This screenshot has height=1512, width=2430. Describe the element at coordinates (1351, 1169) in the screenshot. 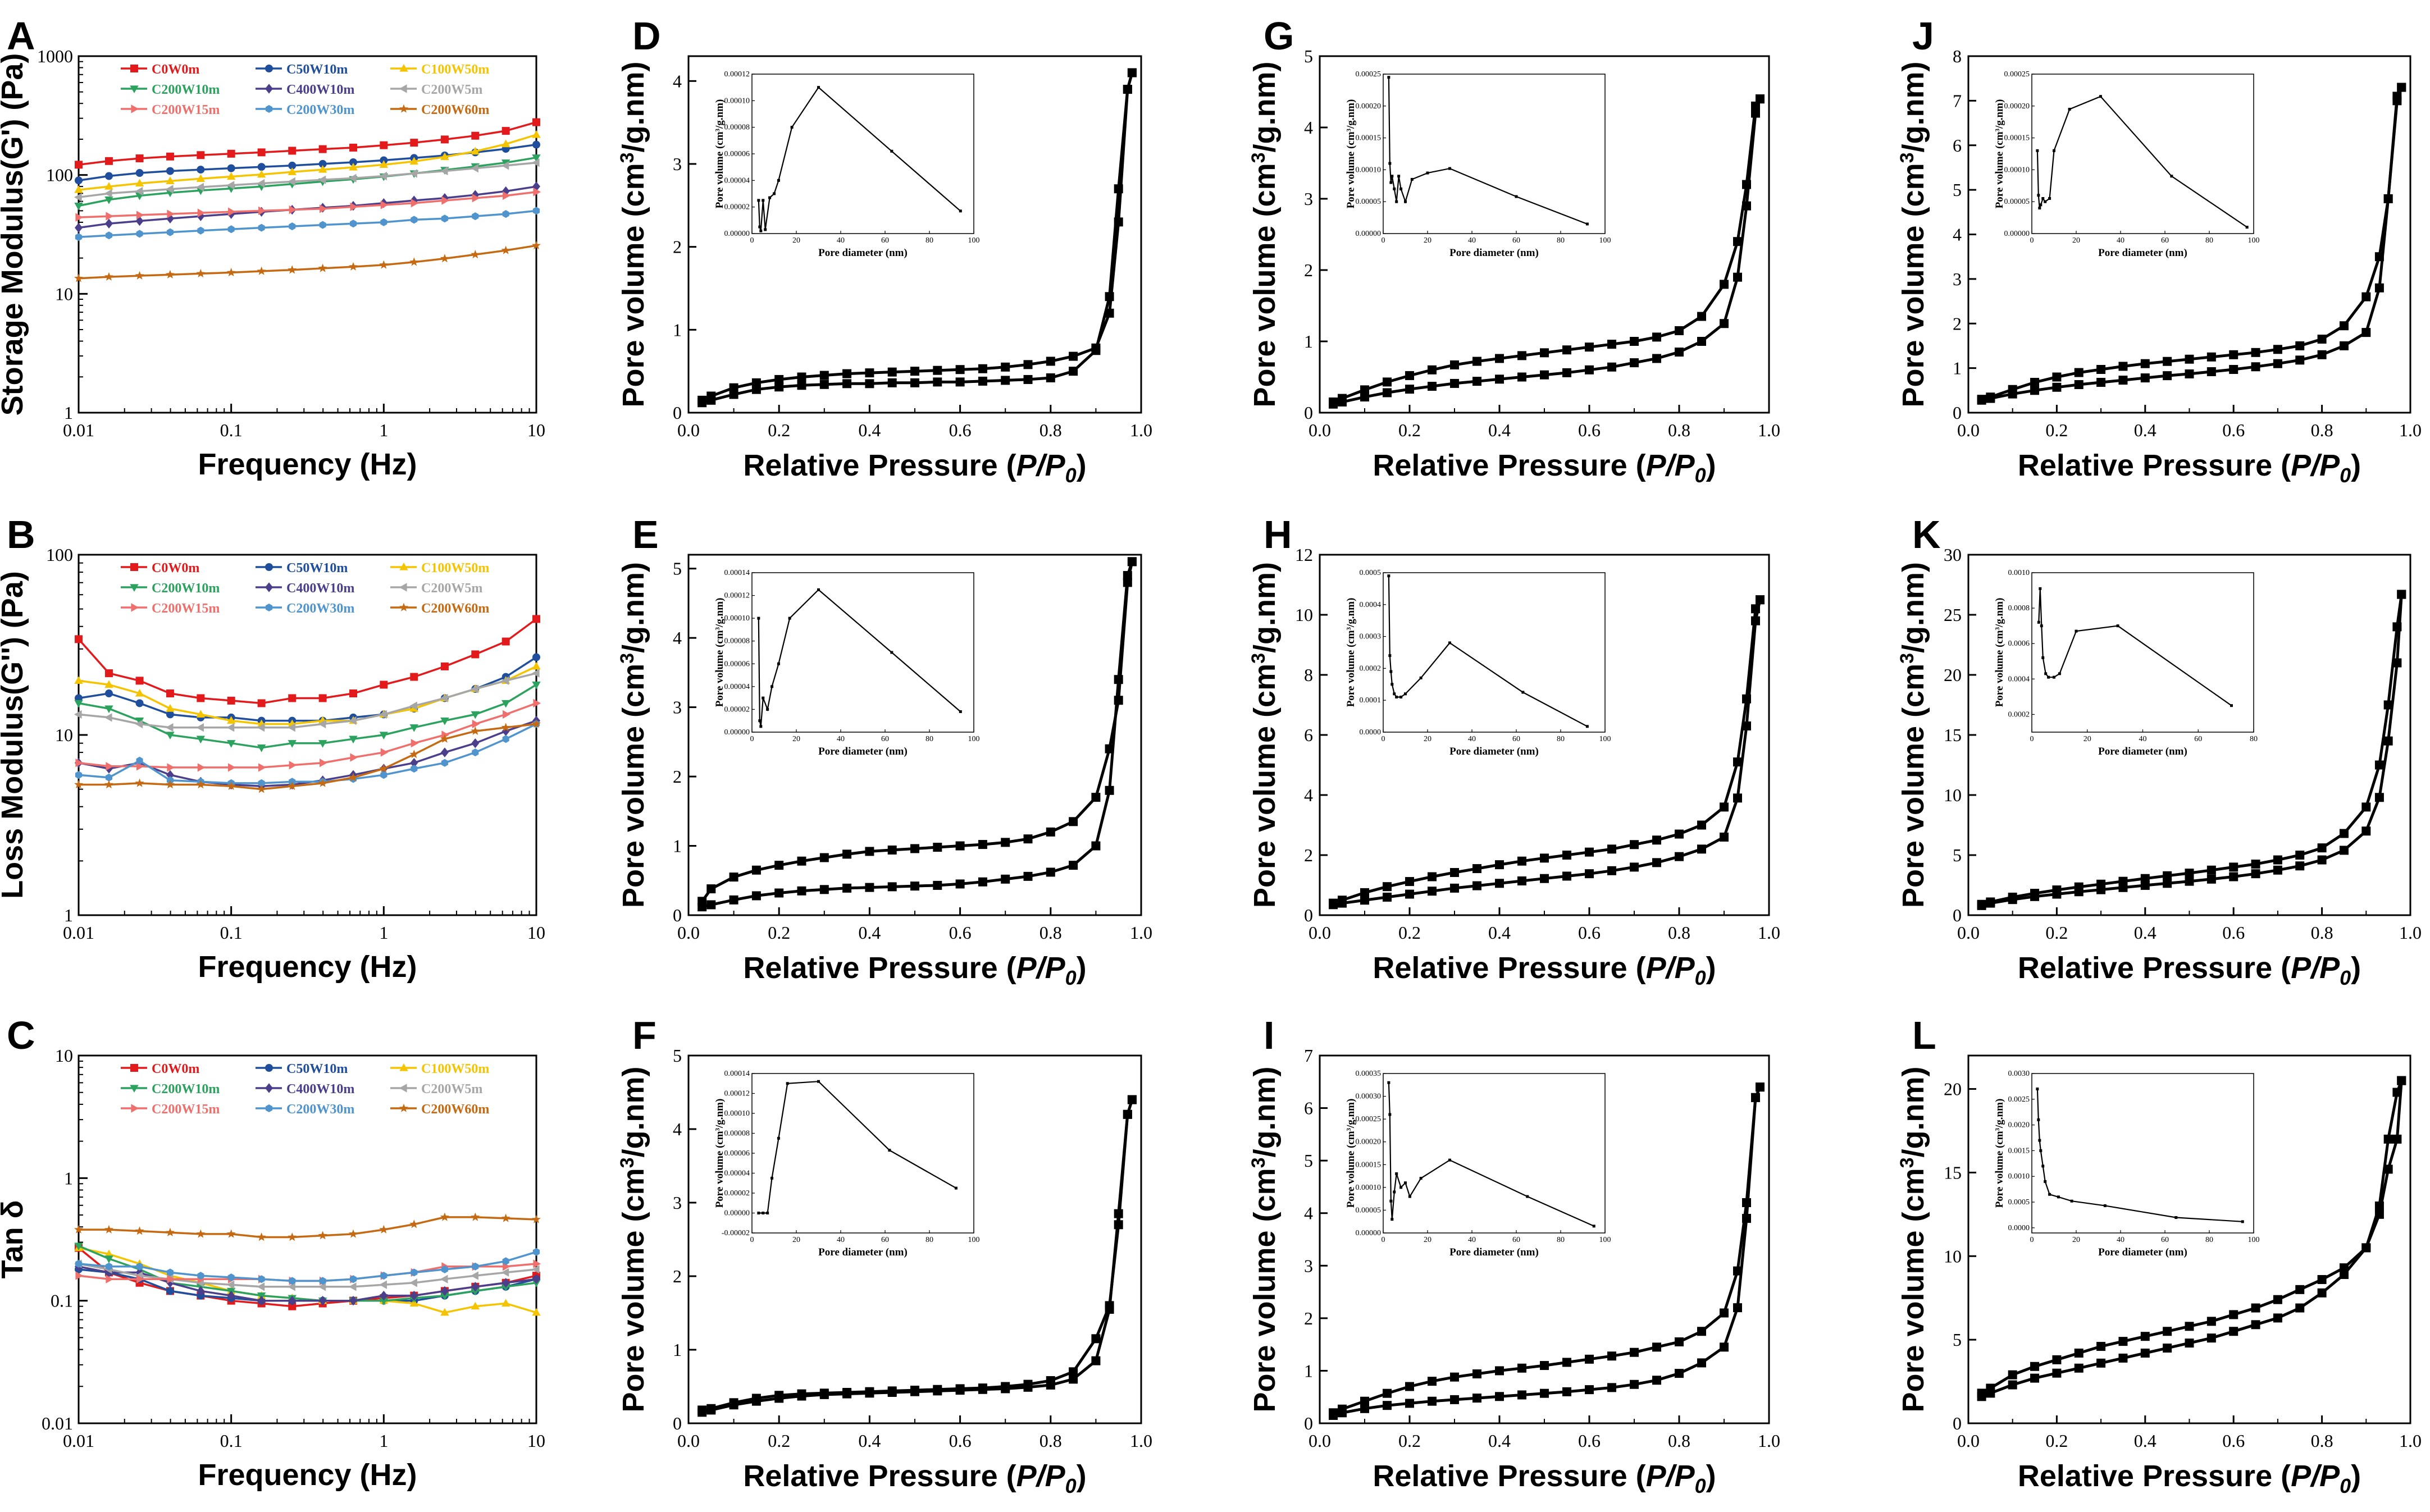

I see `inset-y-title-part: Pore volume (cm` at that location.